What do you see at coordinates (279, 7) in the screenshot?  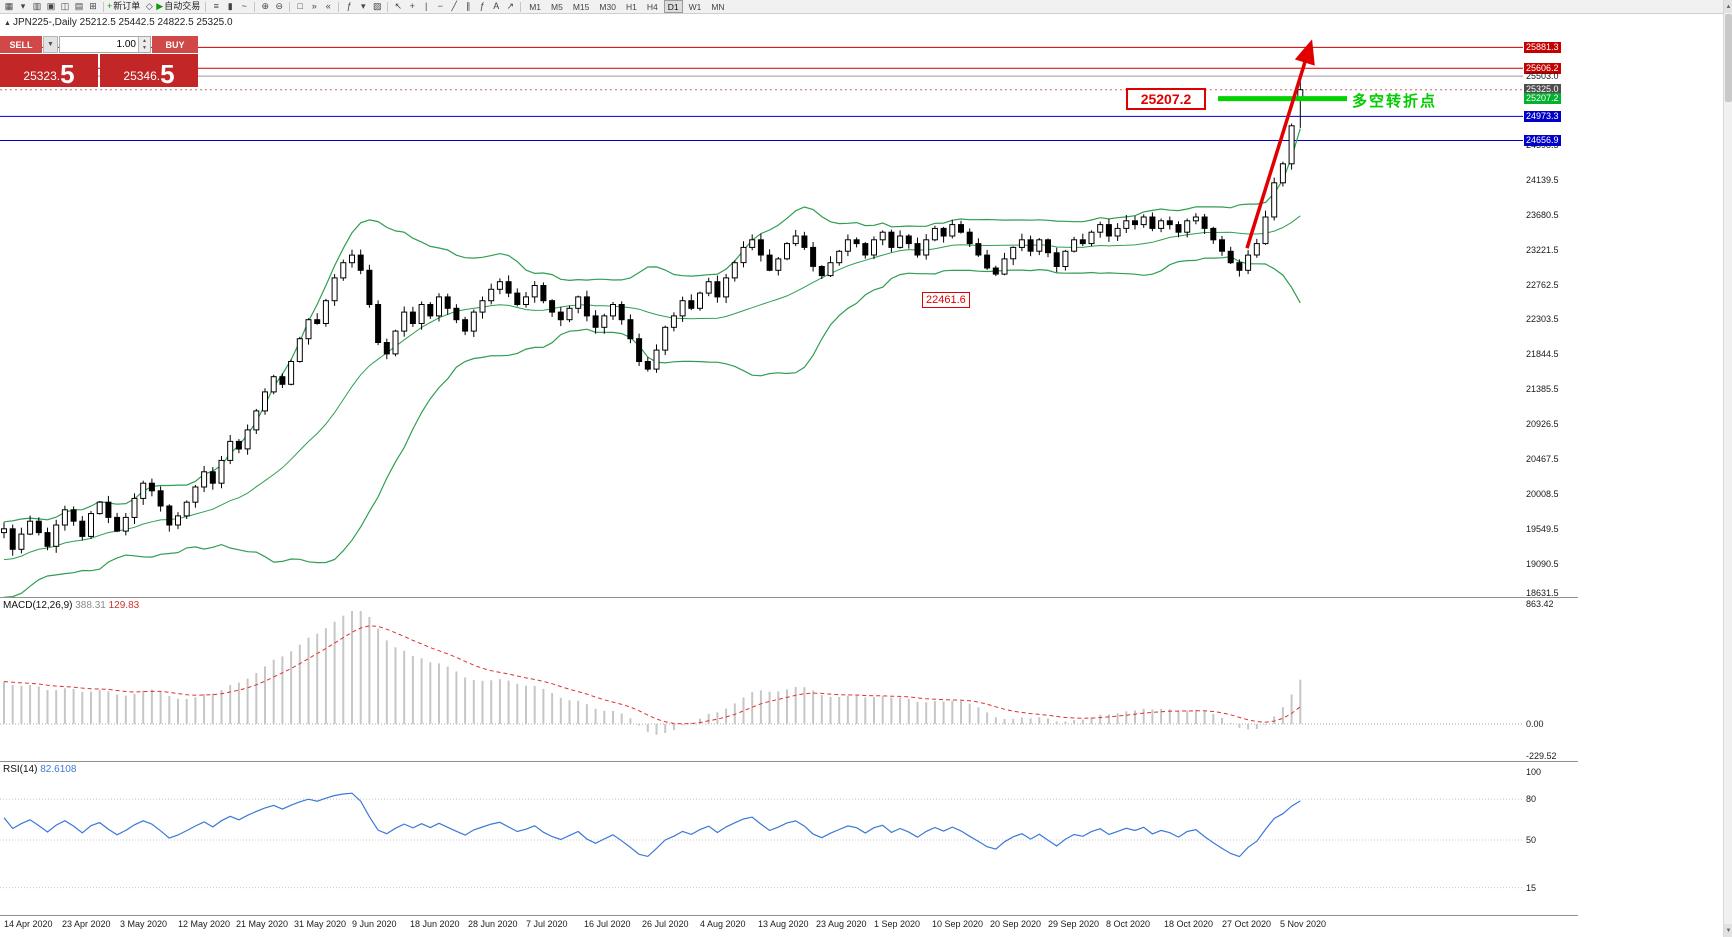 I see `zoom-out-button: ⊖` at bounding box center [279, 7].